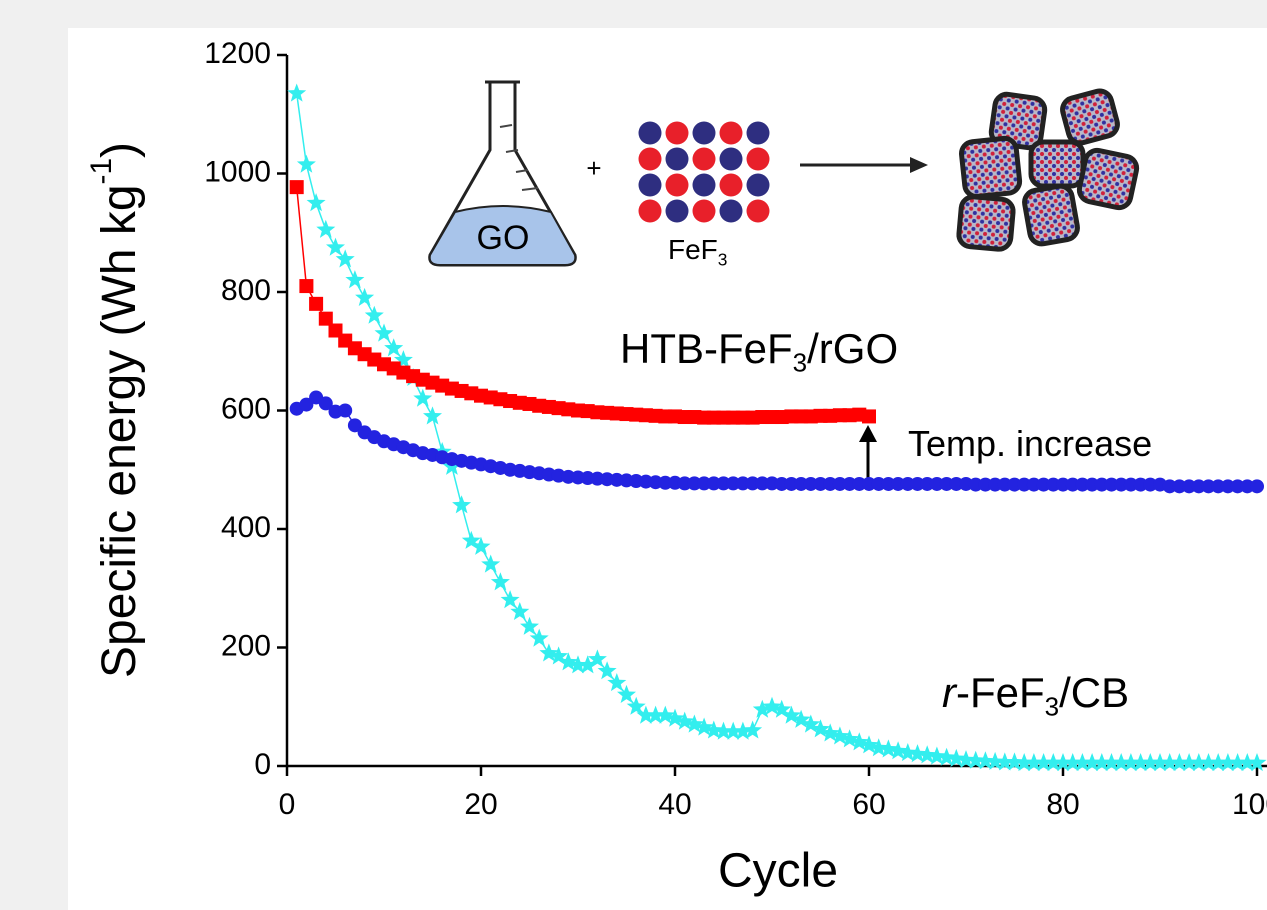 The height and width of the screenshot is (910, 1267). Describe the element at coordinates (852, 348) in the screenshot. I see `label-part: /rGO` at that location.